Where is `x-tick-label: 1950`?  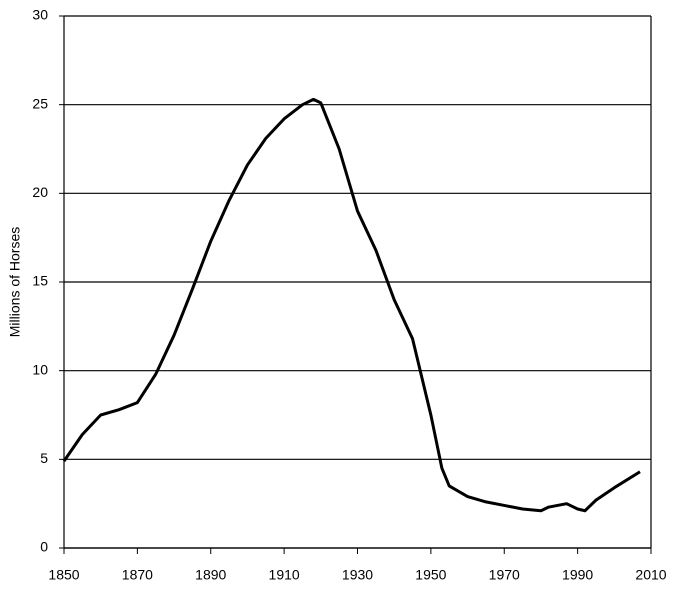 x-tick-label: 1950 is located at coordinates (430, 575).